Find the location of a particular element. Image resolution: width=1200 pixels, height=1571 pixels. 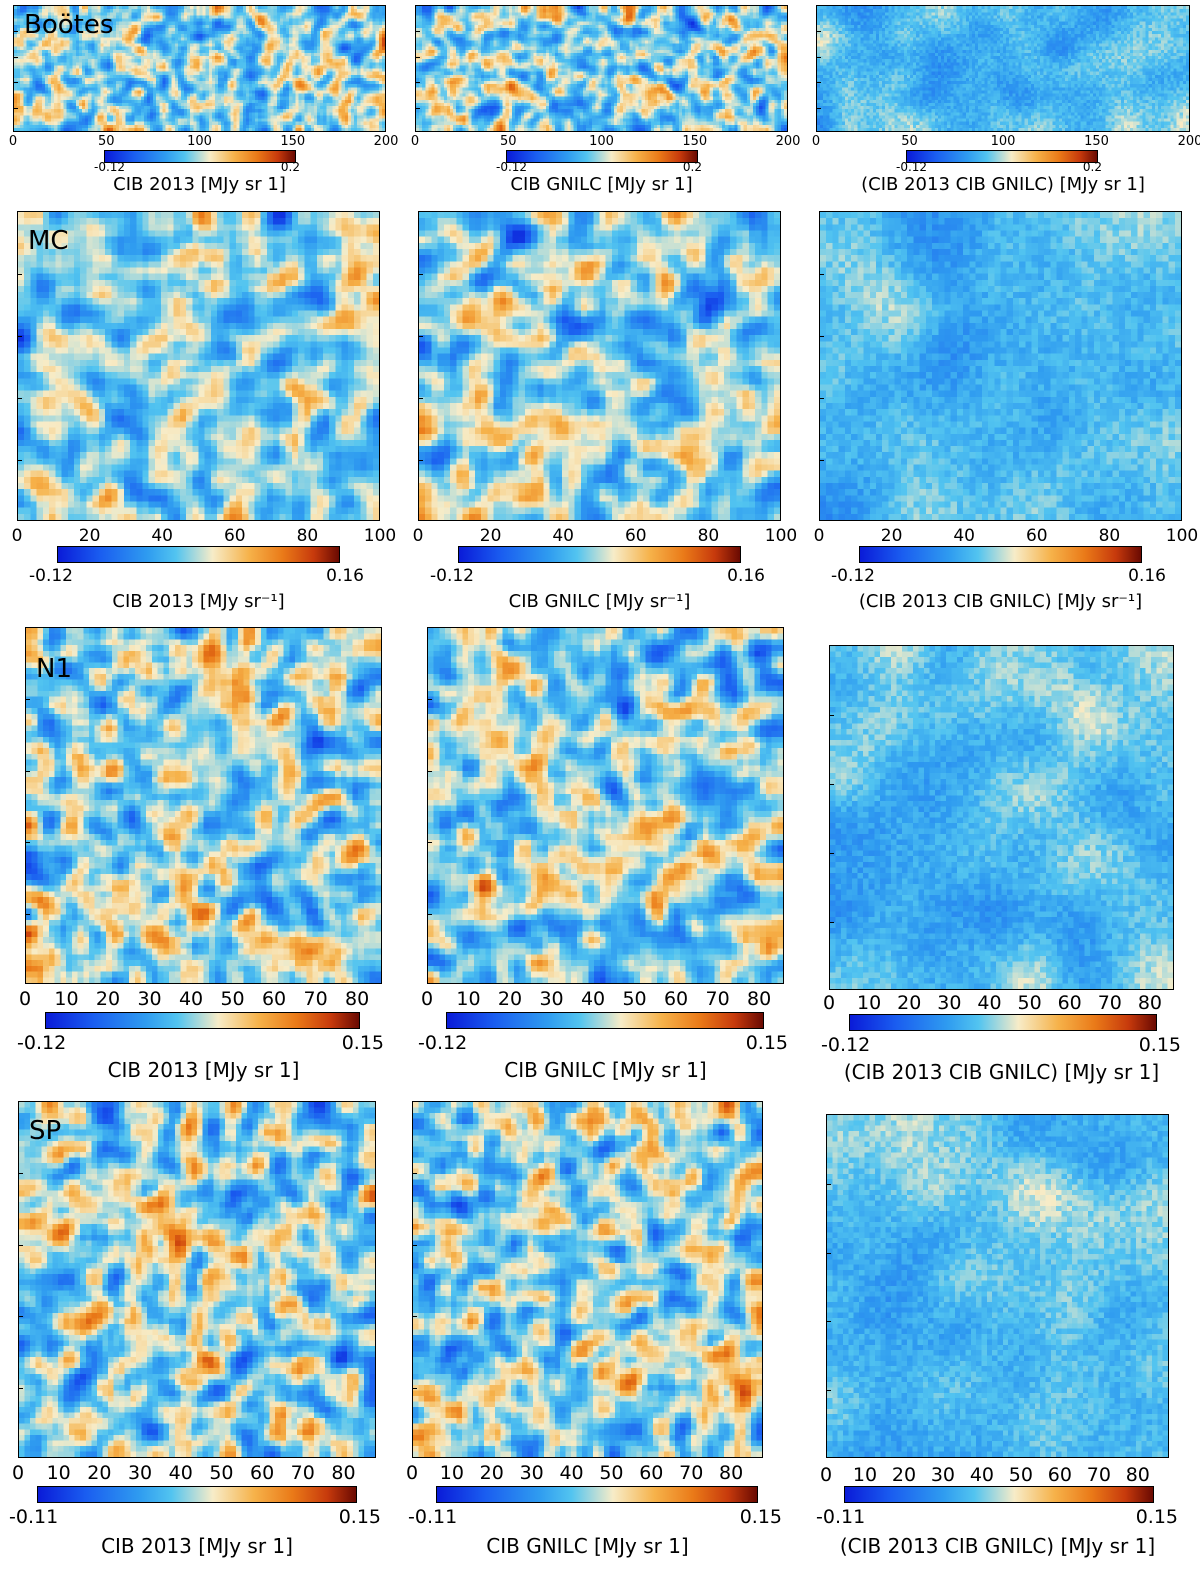

colorbar-label: CIB GNILC [MJy sr 1] is located at coordinates (587, 1546).